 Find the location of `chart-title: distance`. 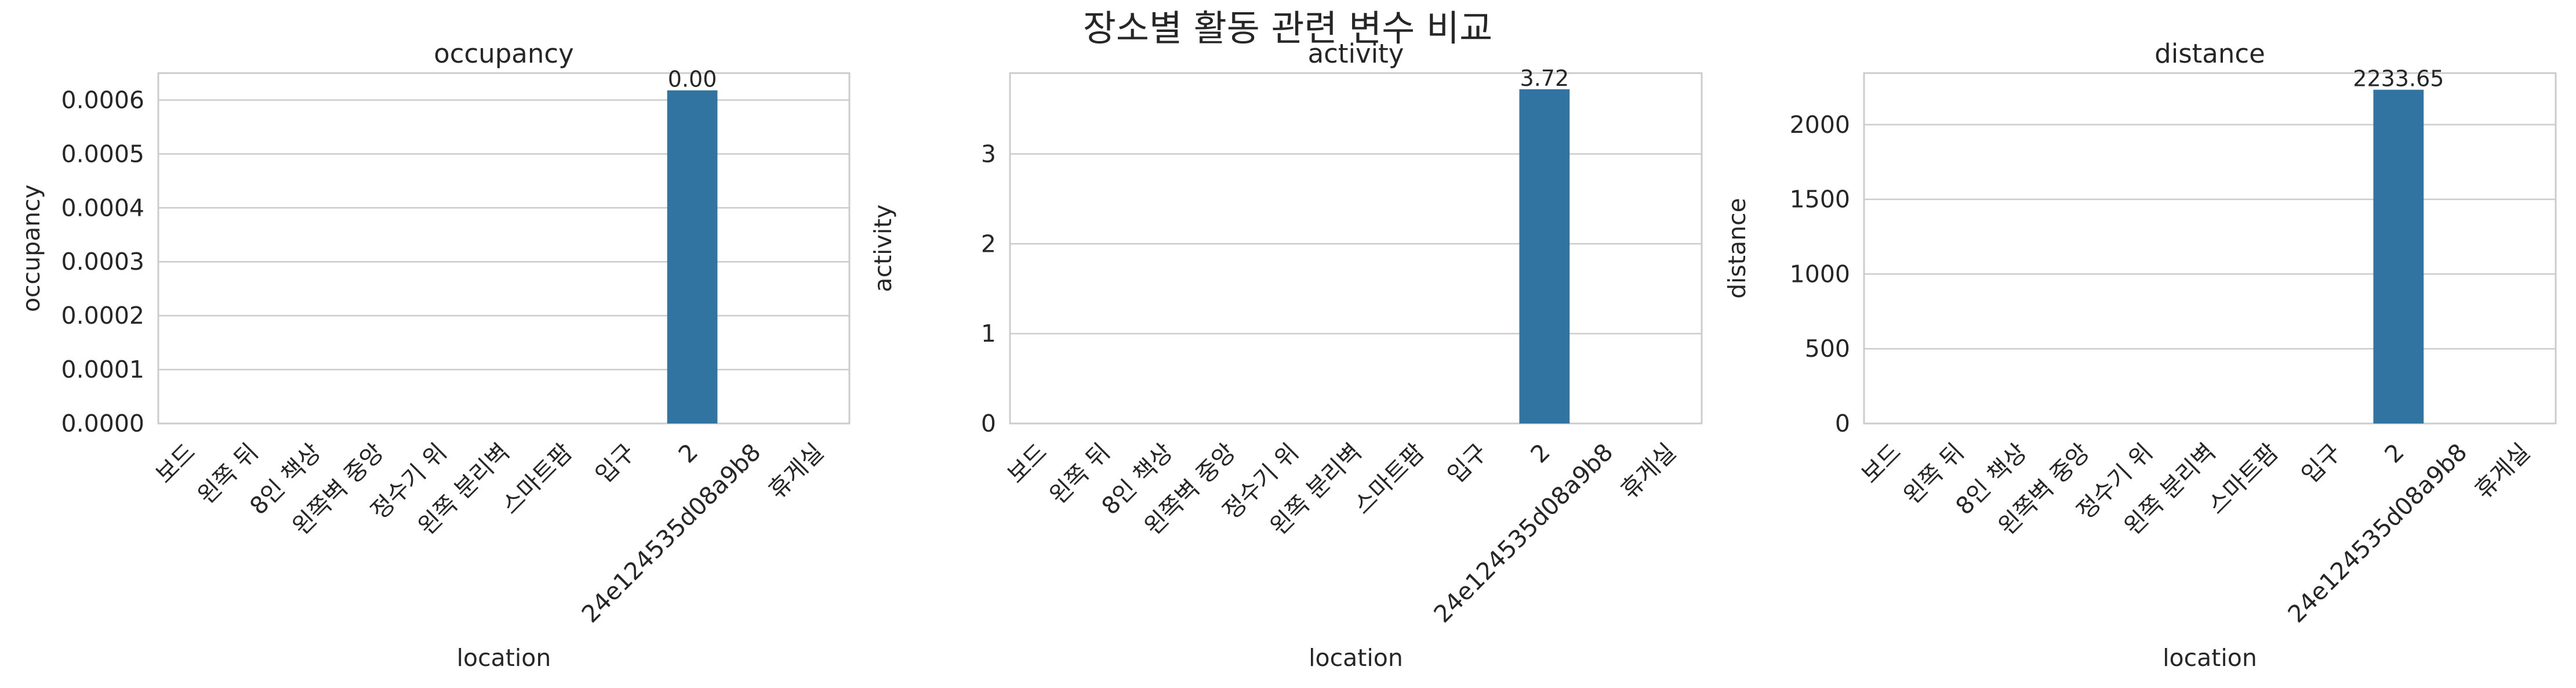

chart-title: distance is located at coordinates (2209, 53).